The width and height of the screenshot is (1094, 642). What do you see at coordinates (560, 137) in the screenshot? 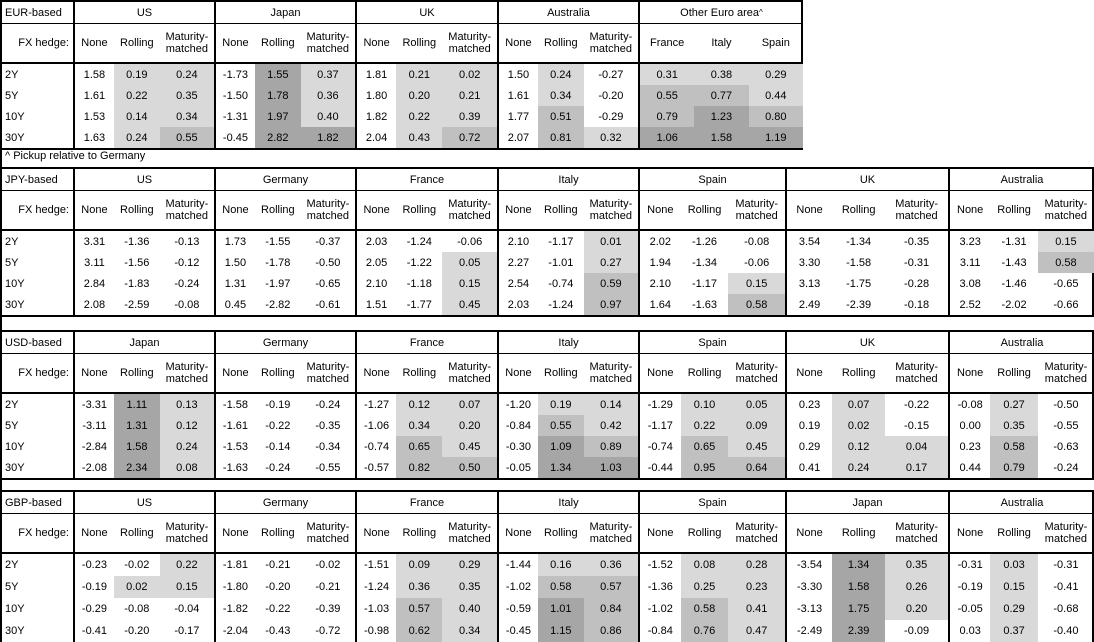
I see `value-cell: 0.81` at bounding box center [560, 137].